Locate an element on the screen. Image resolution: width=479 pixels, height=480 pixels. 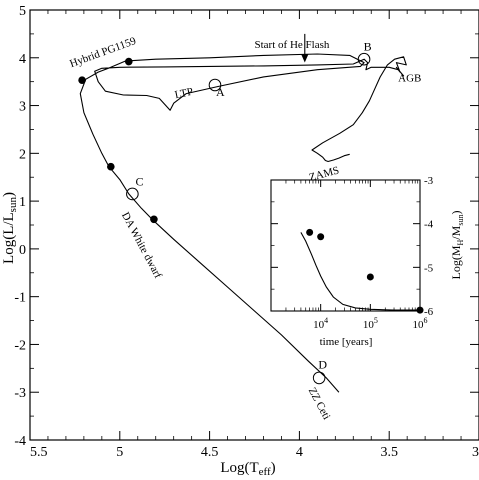
inset-x-axis: 10⁴ 10⁵ 10⁶ is located at coordinates (356, 255).